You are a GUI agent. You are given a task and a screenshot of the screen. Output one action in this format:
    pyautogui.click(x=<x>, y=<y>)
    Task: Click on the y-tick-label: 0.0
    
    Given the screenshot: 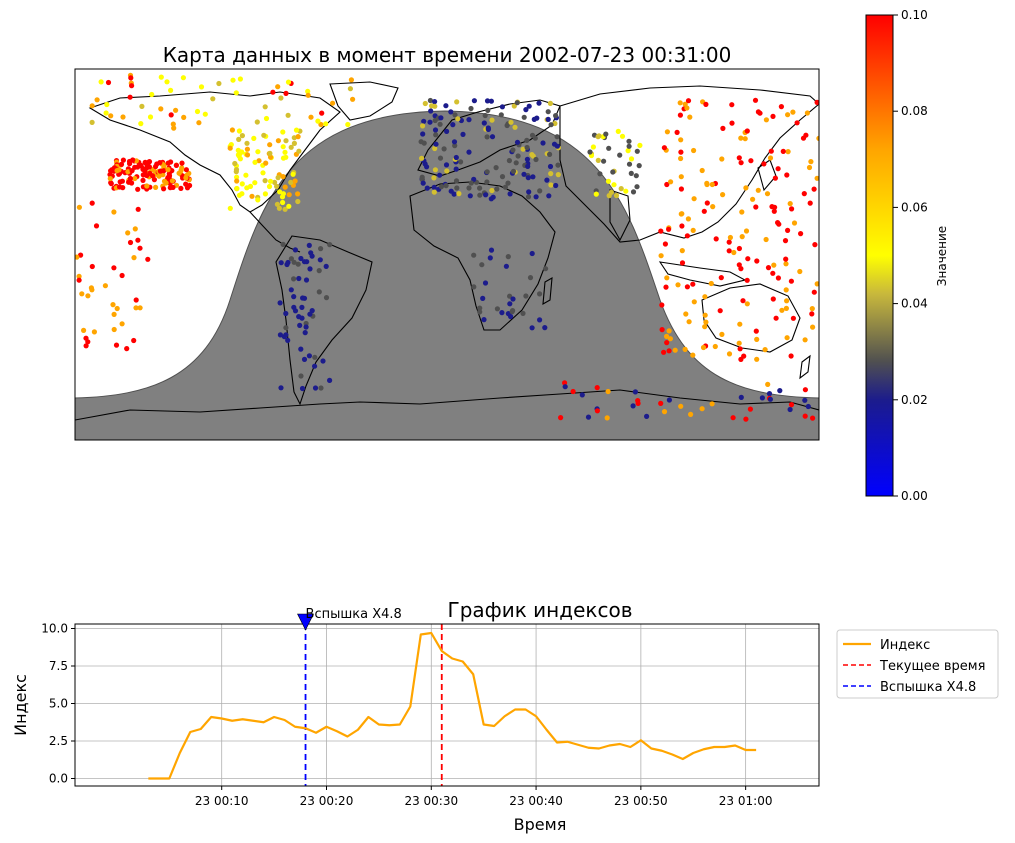 What is the action you would take?
    pyautogui.click(x=58, y=779)
    